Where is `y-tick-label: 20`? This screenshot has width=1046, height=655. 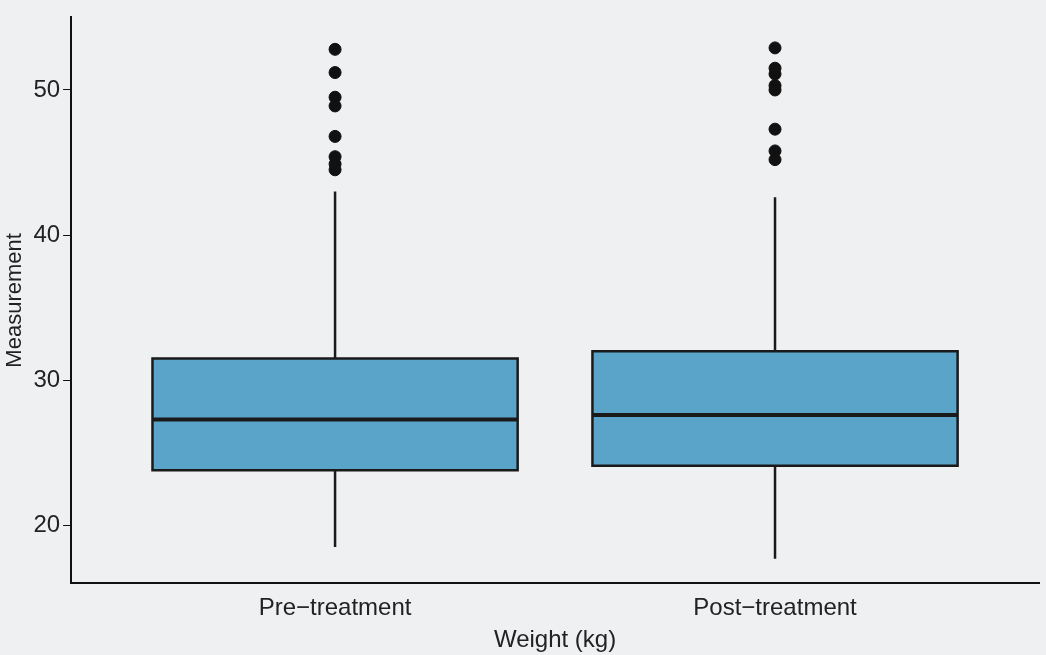
y-tick-label: 20 is located at coordinates (47, 523).